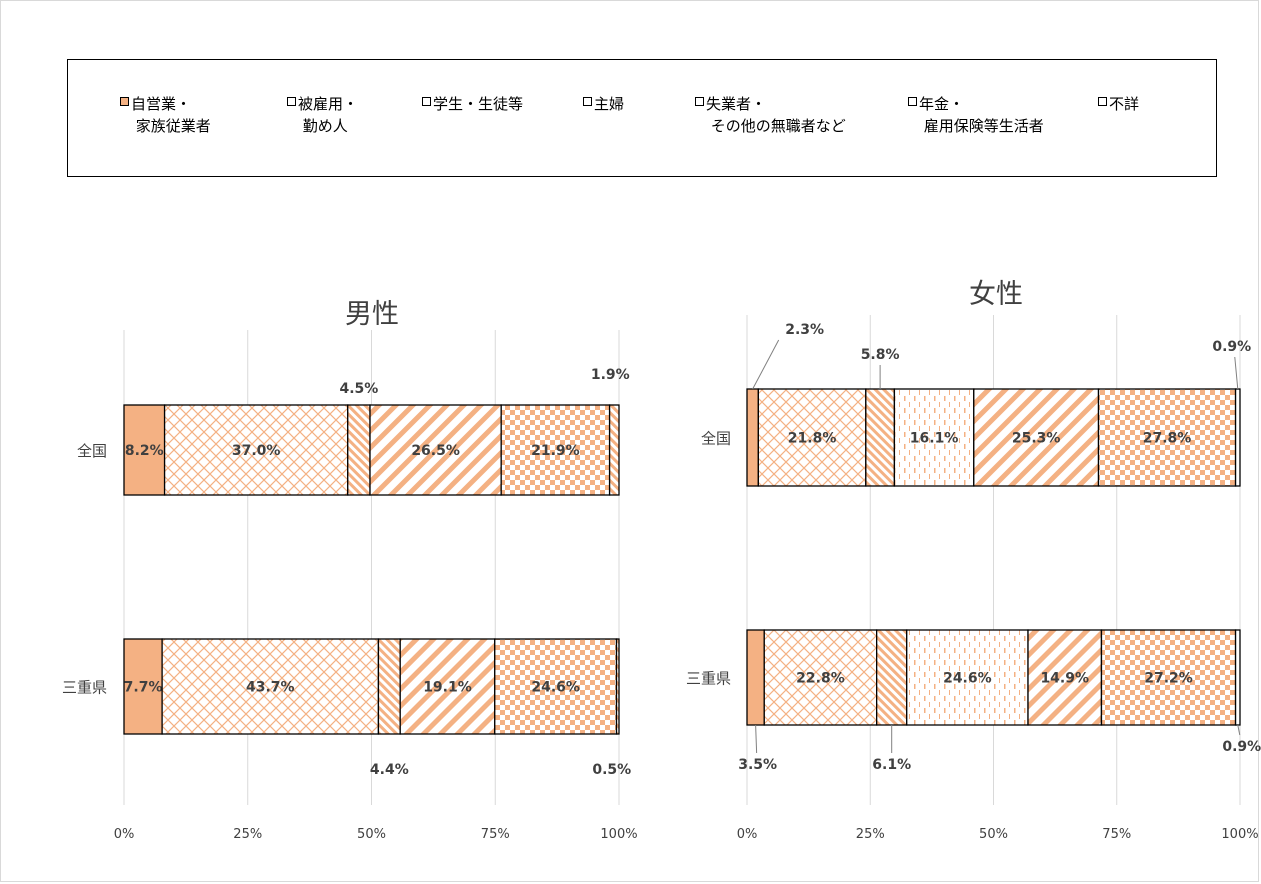 This screenshot has width=1261, height=884. I want to click on data-label: 19.1%, so click(447, 688).